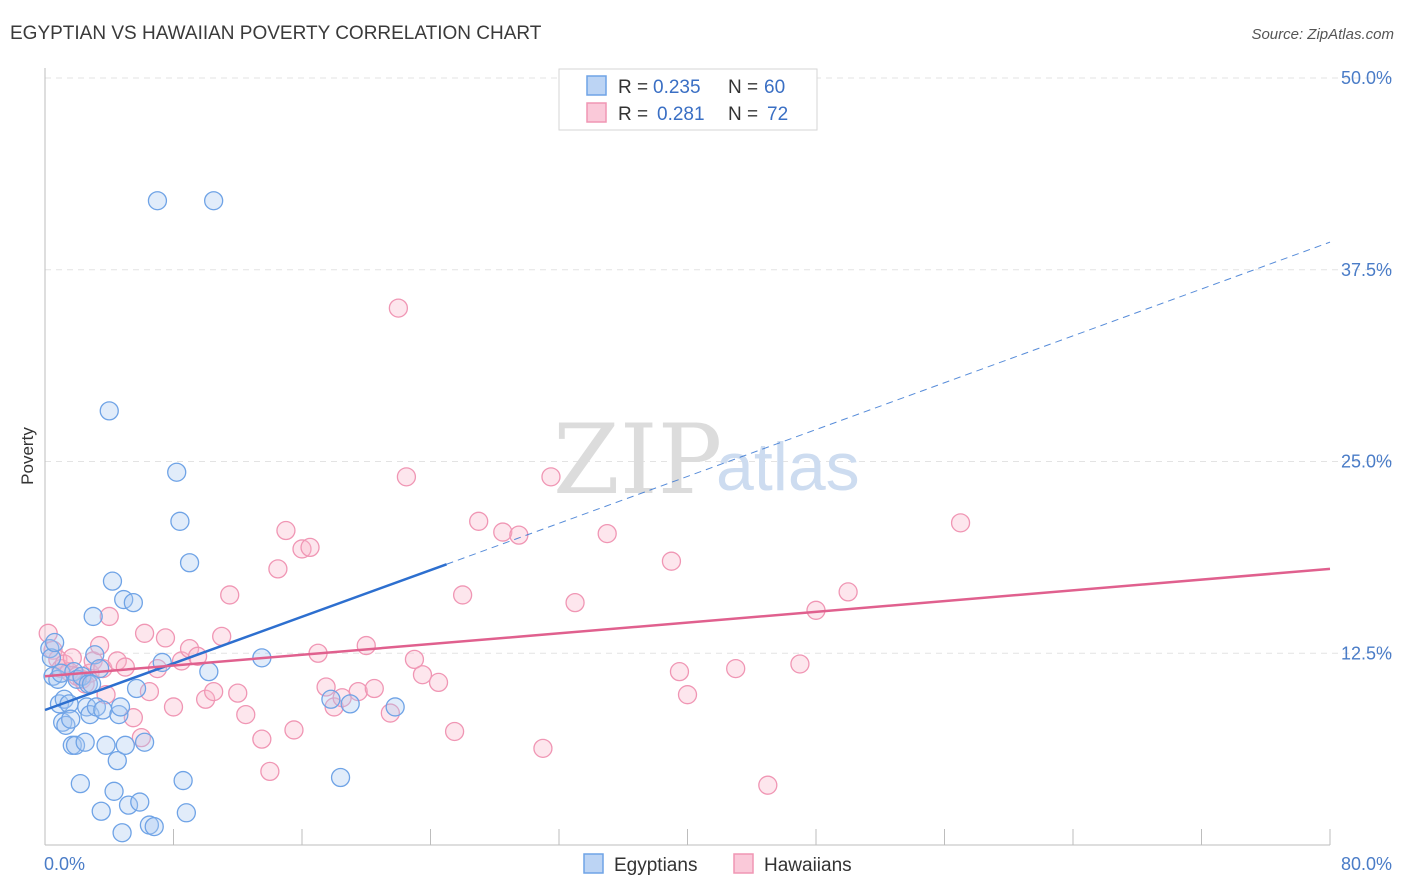 The image size is (1406, 892). What do you see at coordinates (681, 114) in the screenshot?
I see `legend-r-value-hawaiians: 0.281` at bounding box center [681, 114].